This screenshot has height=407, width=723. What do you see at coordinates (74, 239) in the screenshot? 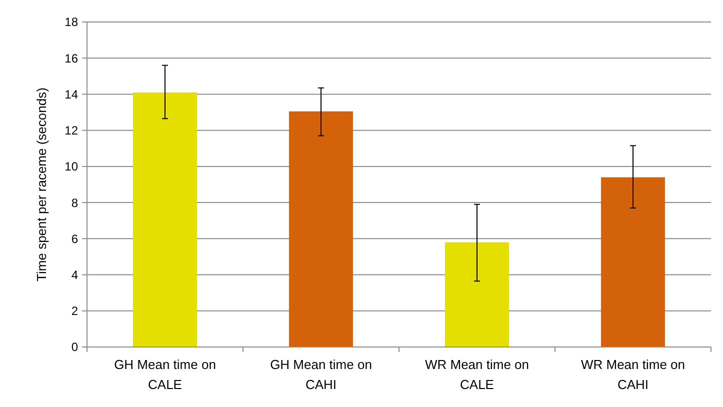
I see `y-tick-label: 6` at bounding box center [74, 239].